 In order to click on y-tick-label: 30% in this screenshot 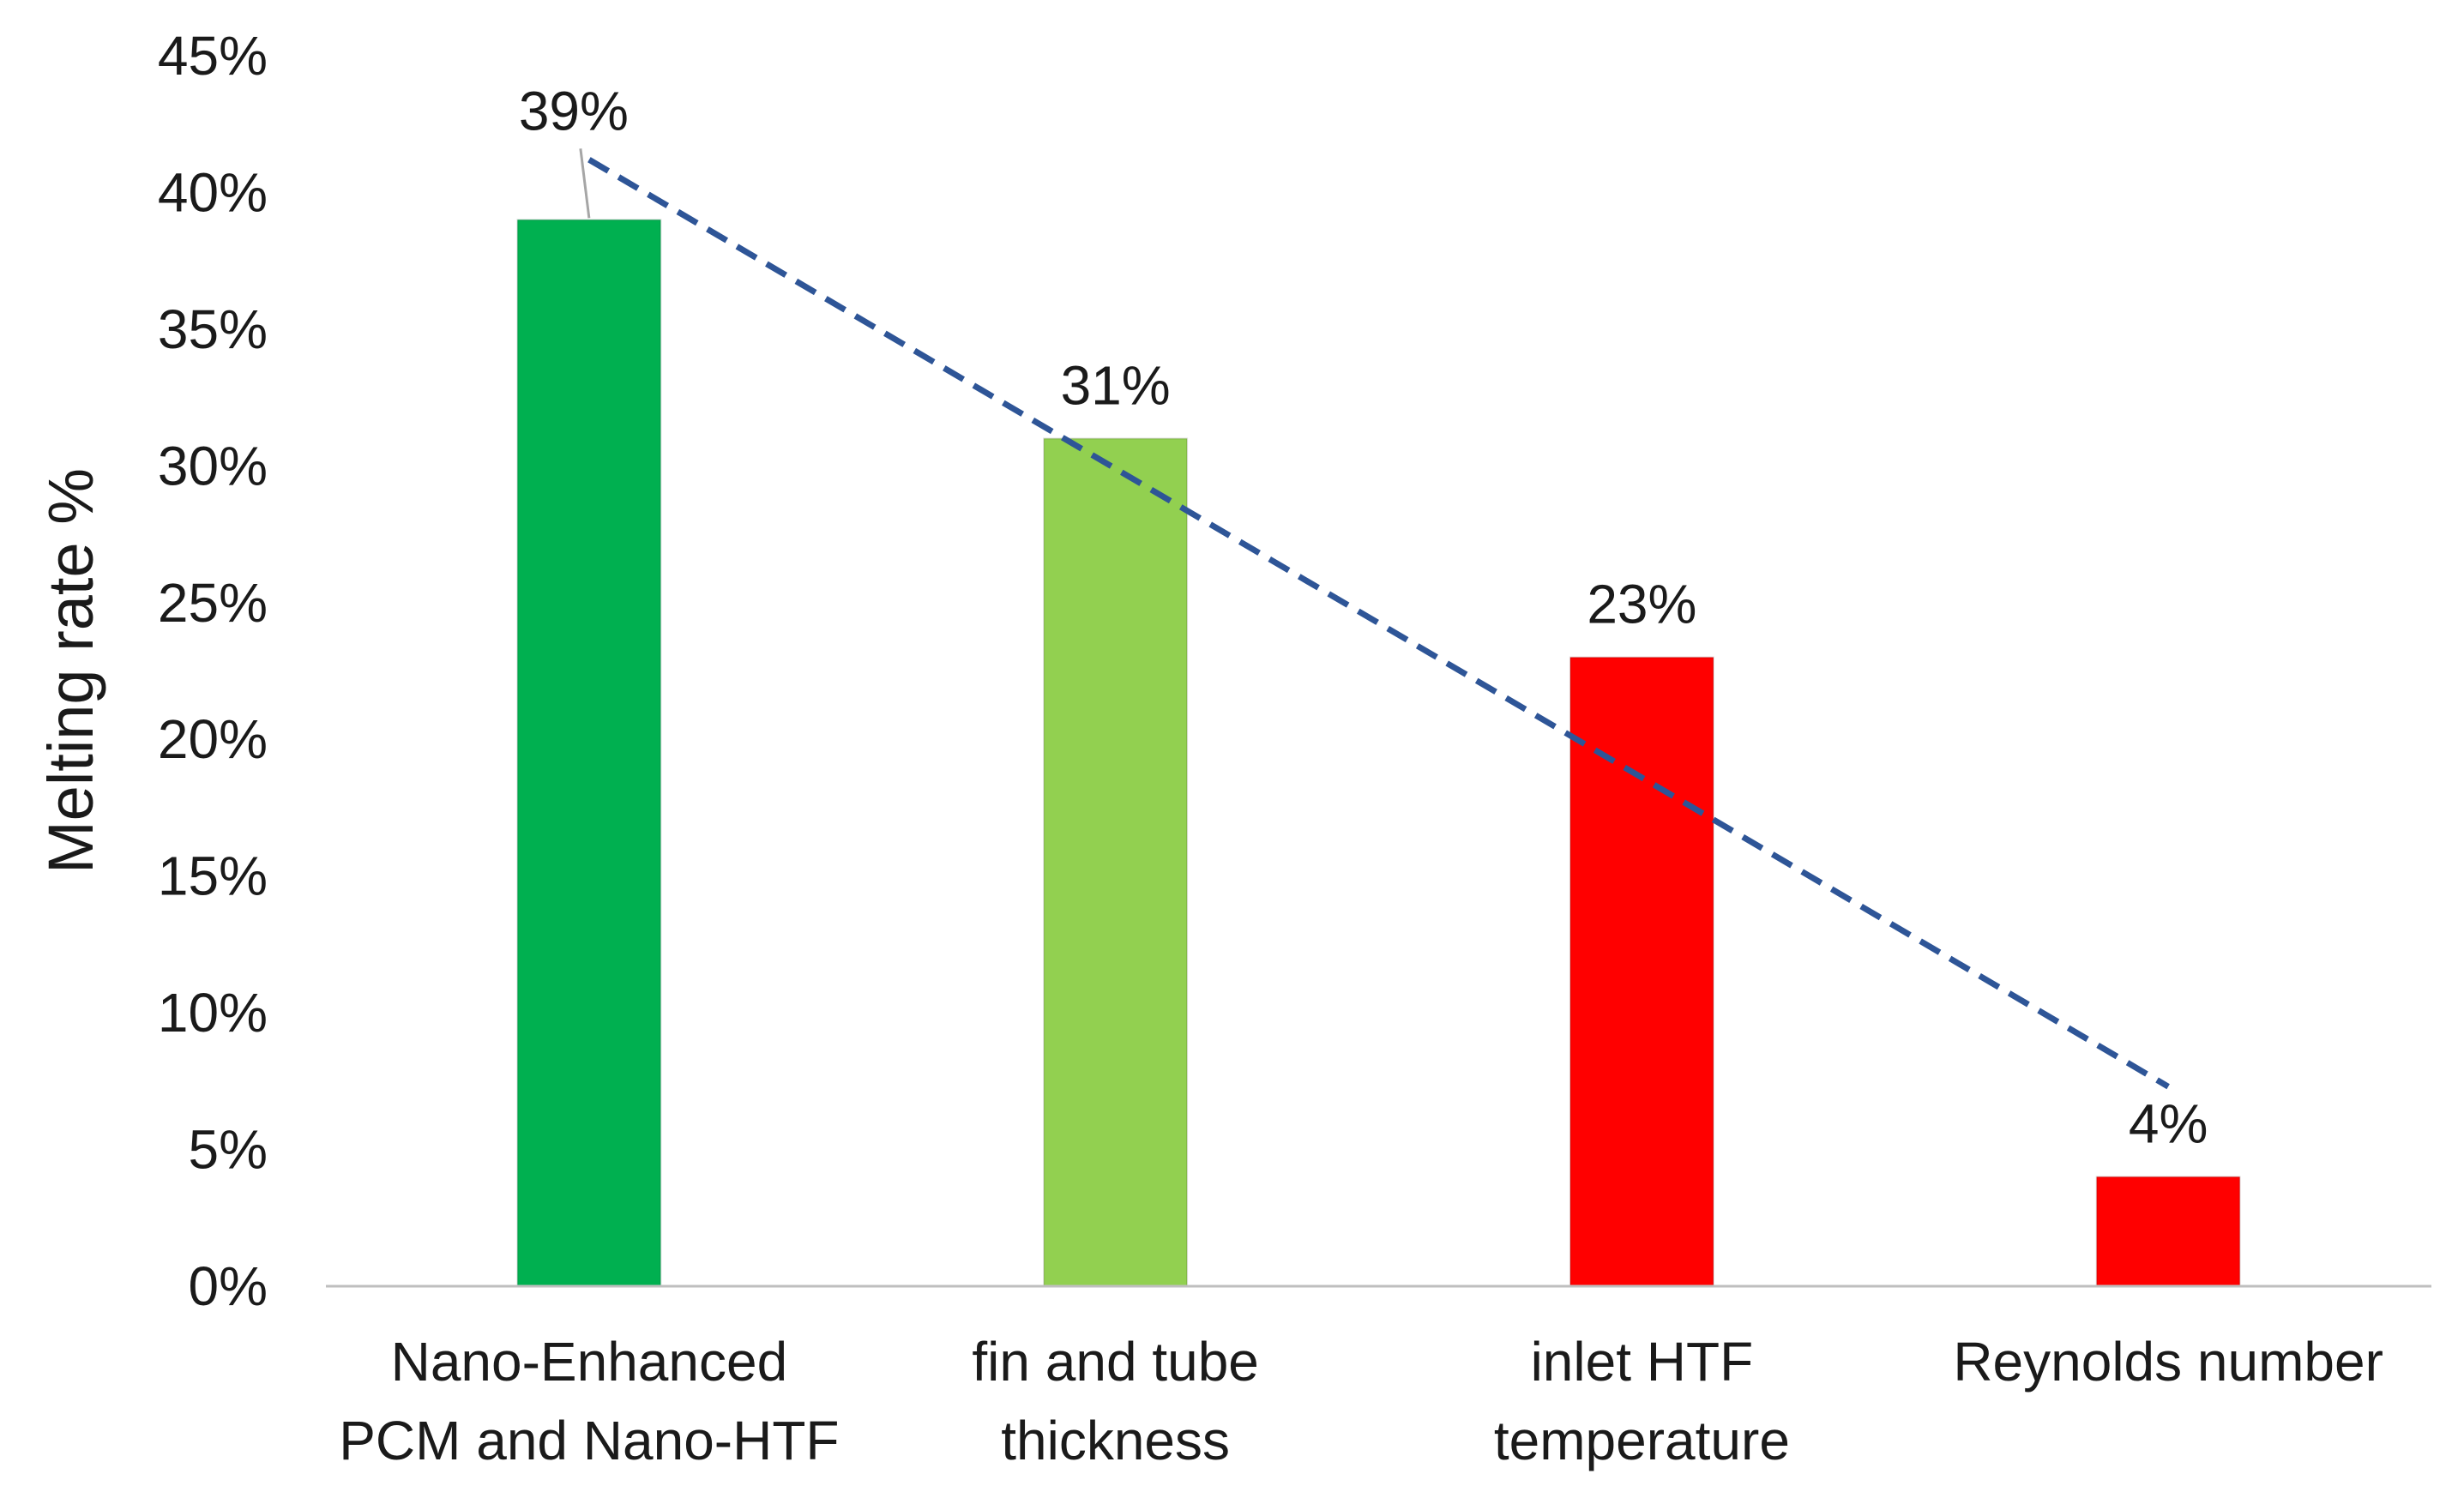, I will do `click(213, 465)`.